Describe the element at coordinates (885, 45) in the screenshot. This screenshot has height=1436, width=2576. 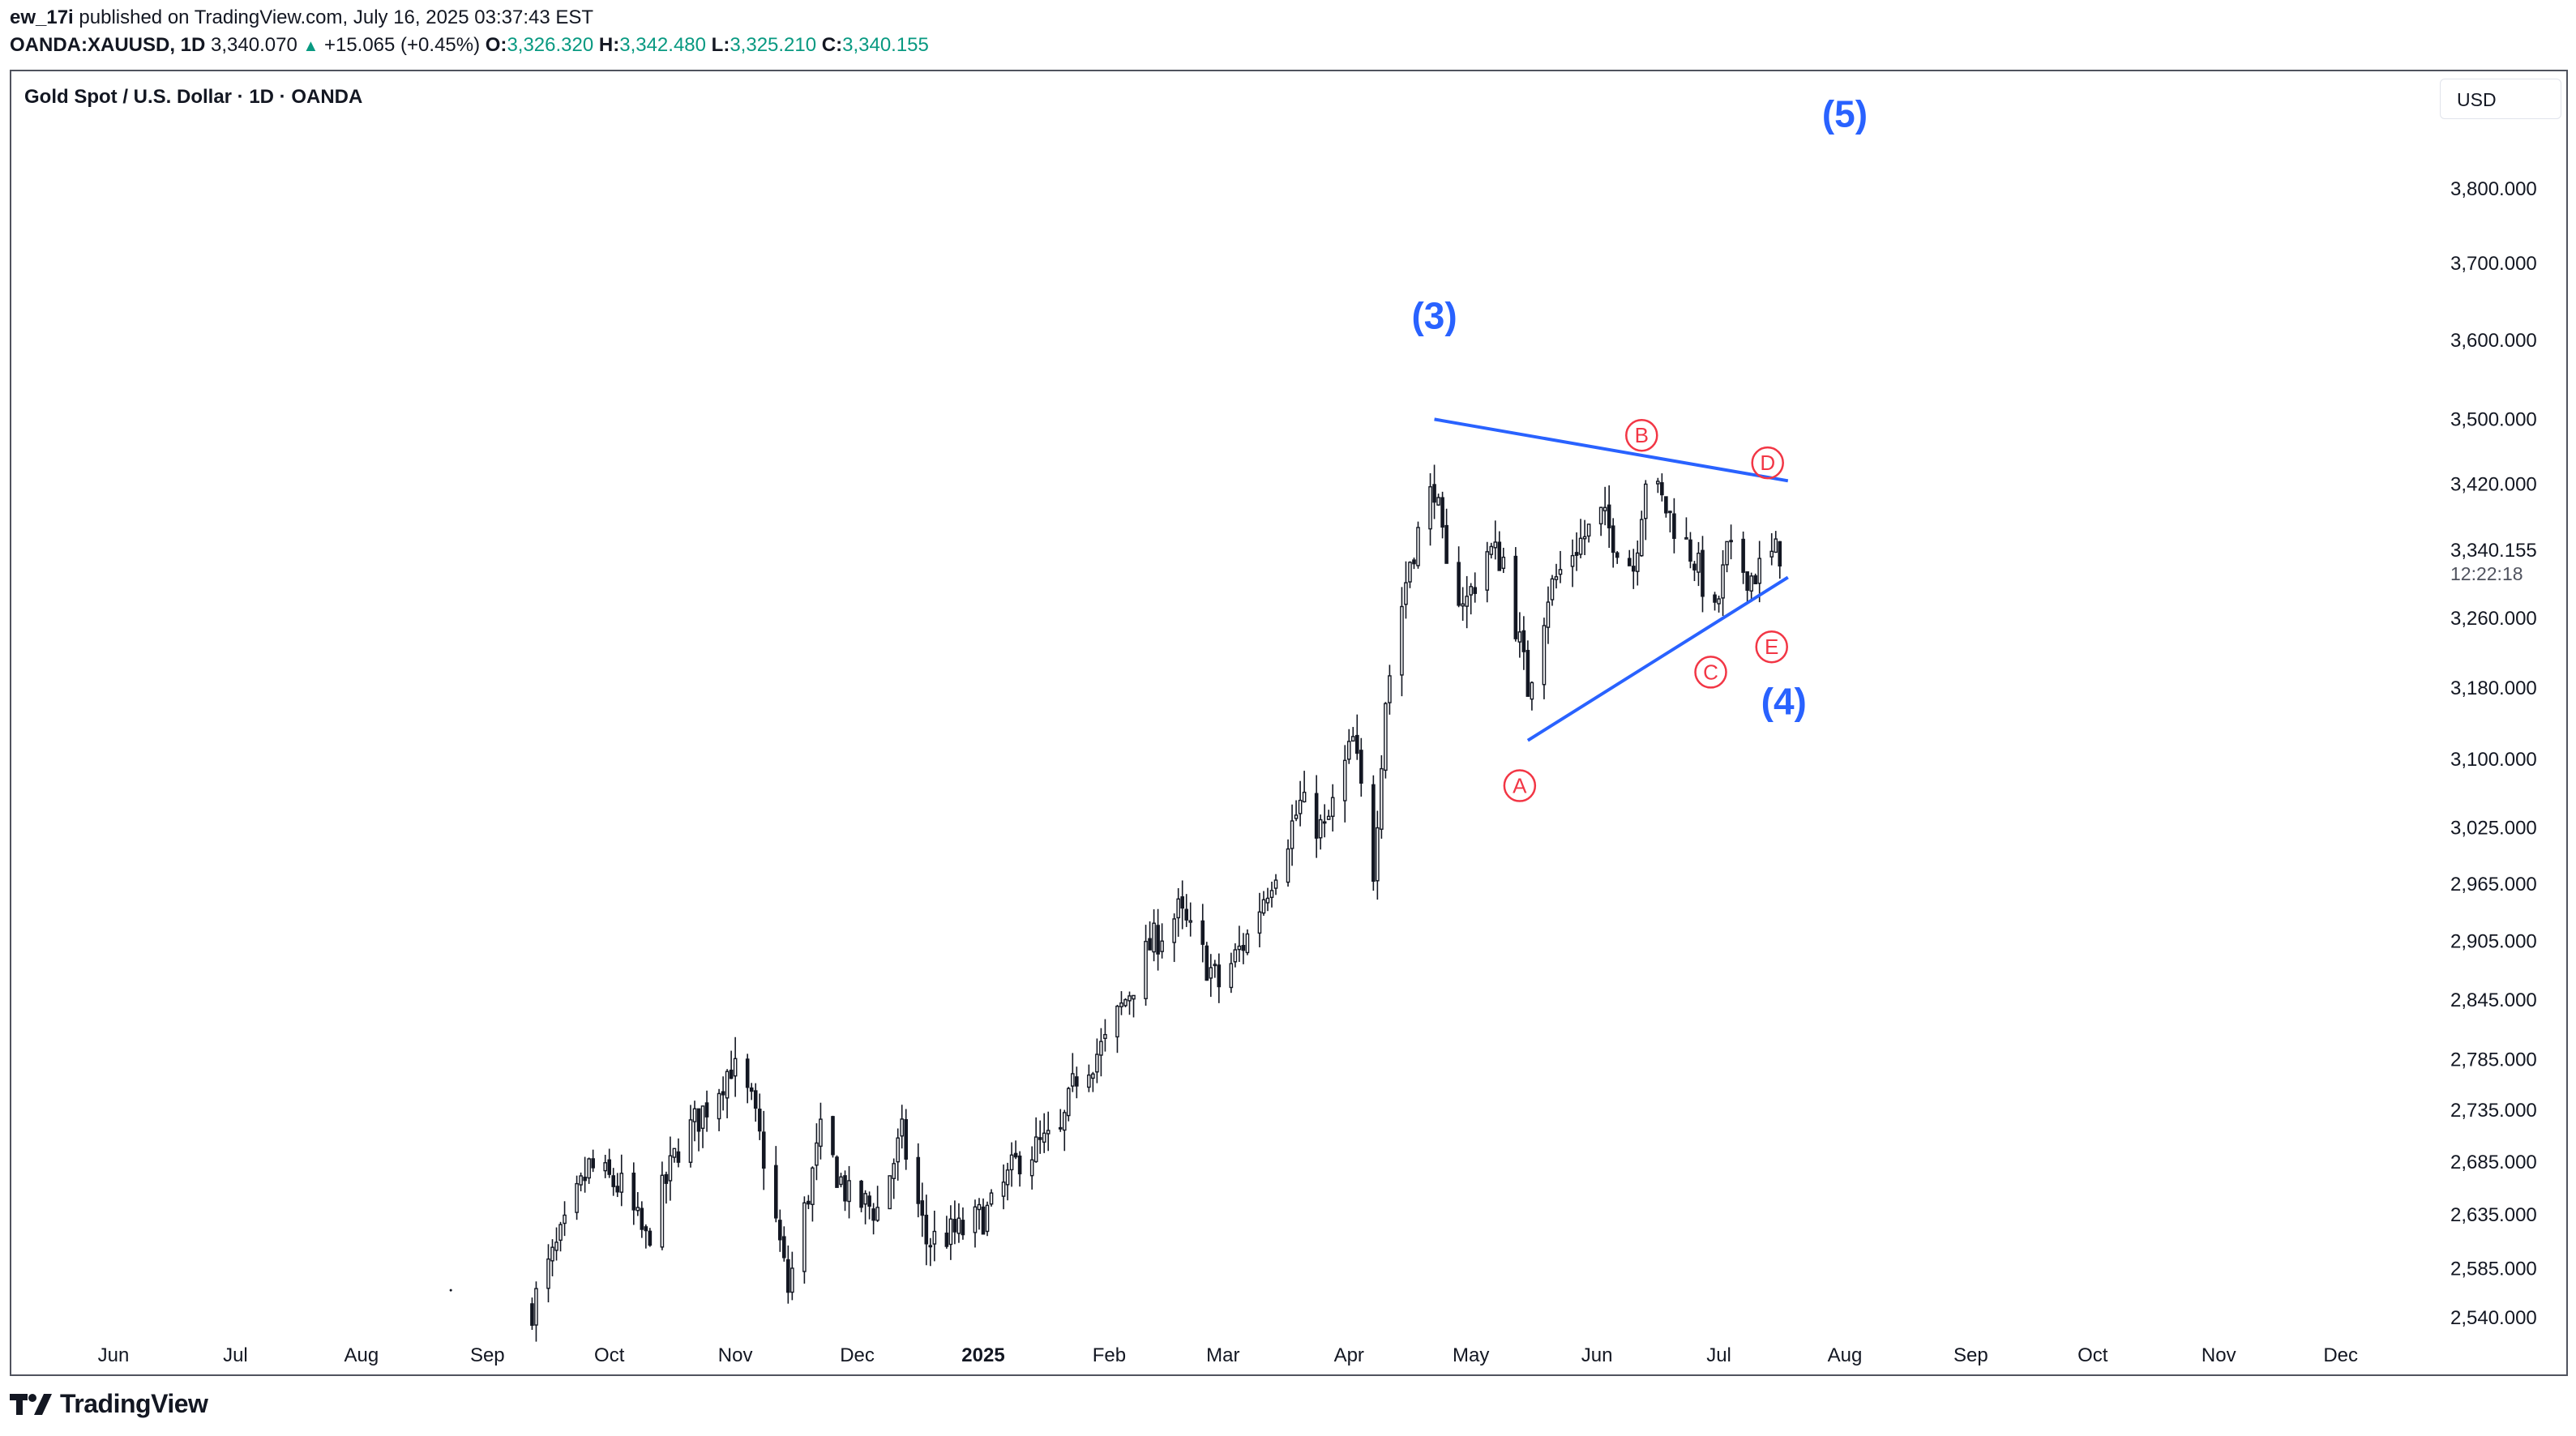
I see `close-value: 3,340.155` at that location.